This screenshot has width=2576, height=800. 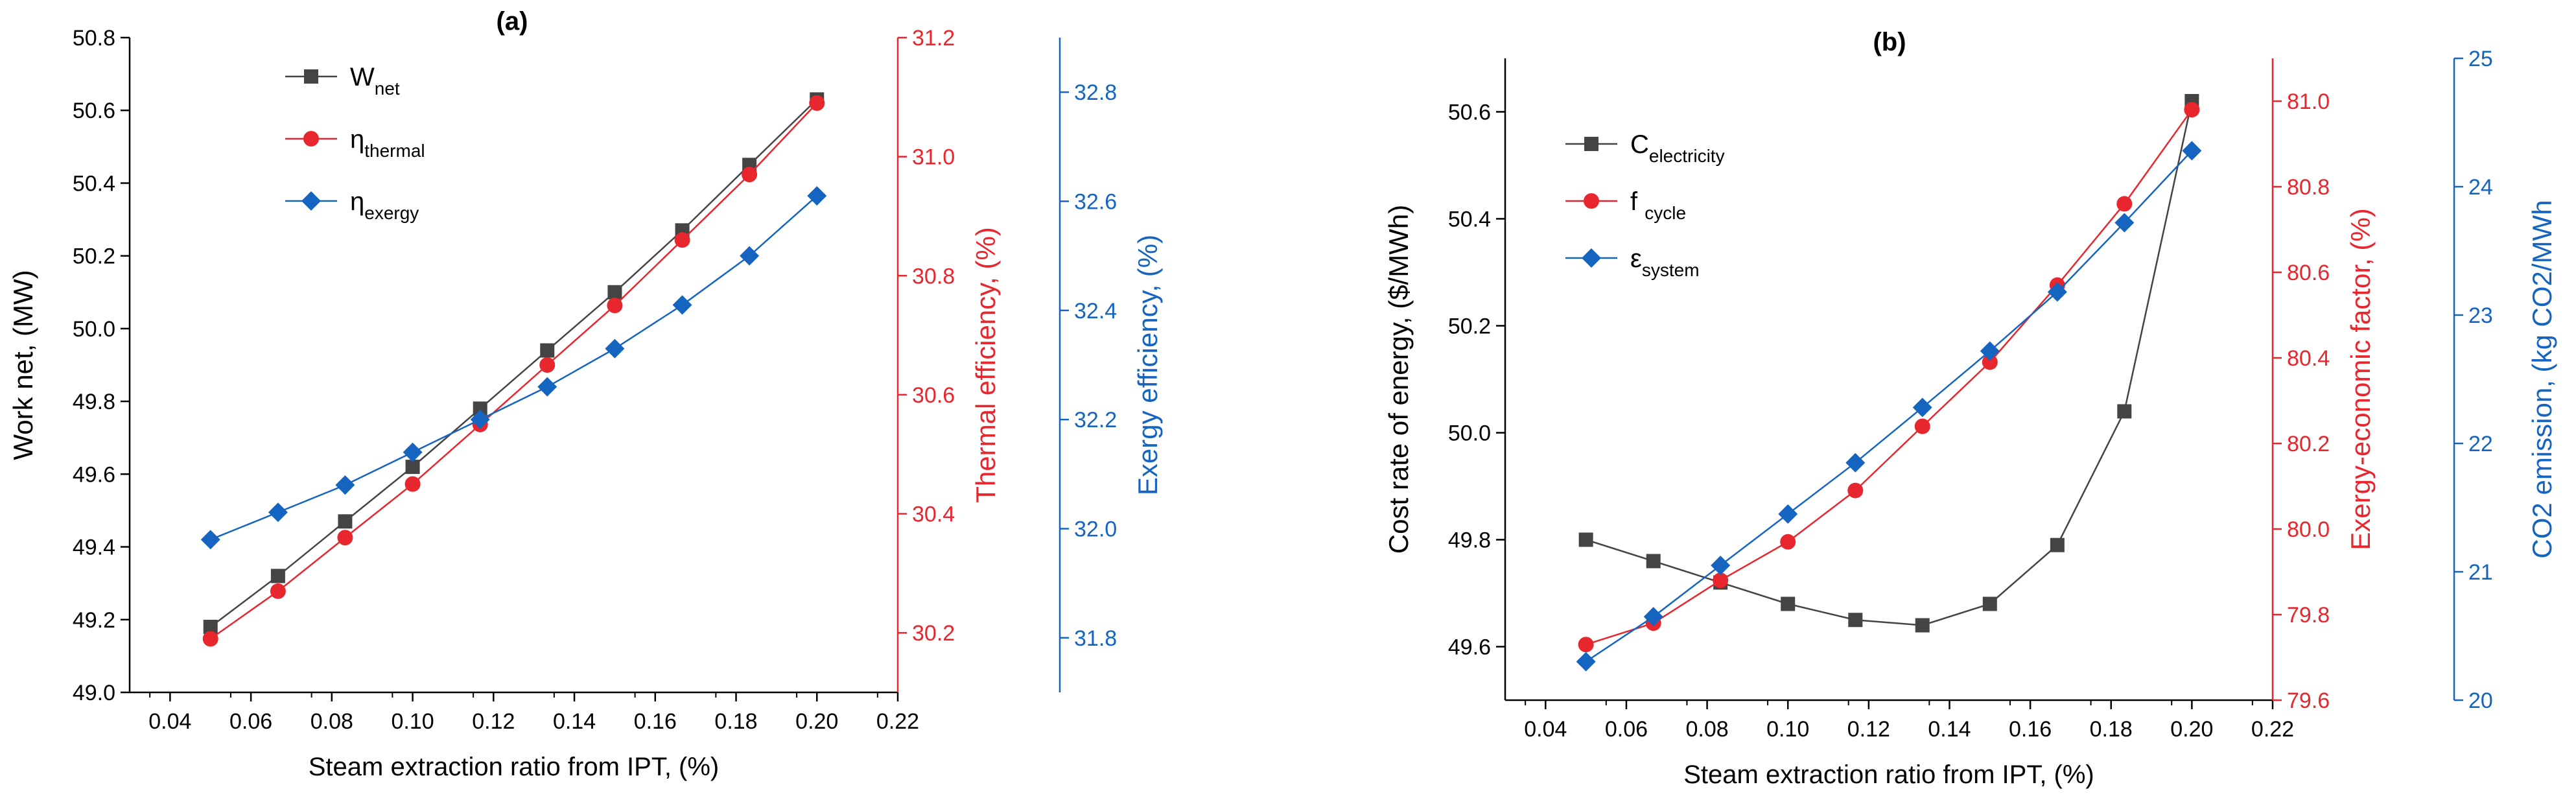 What do you see at coordinates (2308, 187) in the screenshot?
I see `y-tick-label-right-red: 80.8` at bounding box center [2308, 187].